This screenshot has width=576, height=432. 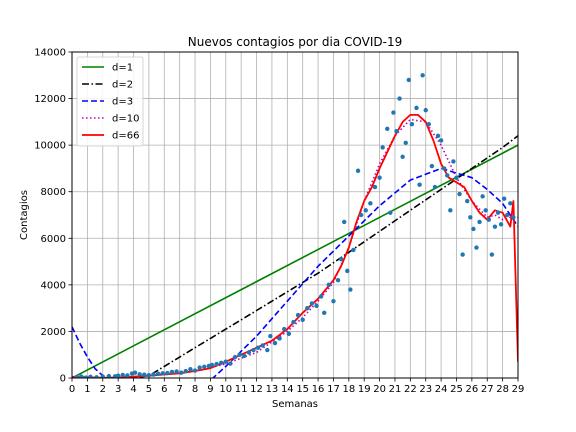 What do you see at coordinates (53, 239) in the screenshot?
I see `y-tick-label: 6000` at bounding box center [53, 239].